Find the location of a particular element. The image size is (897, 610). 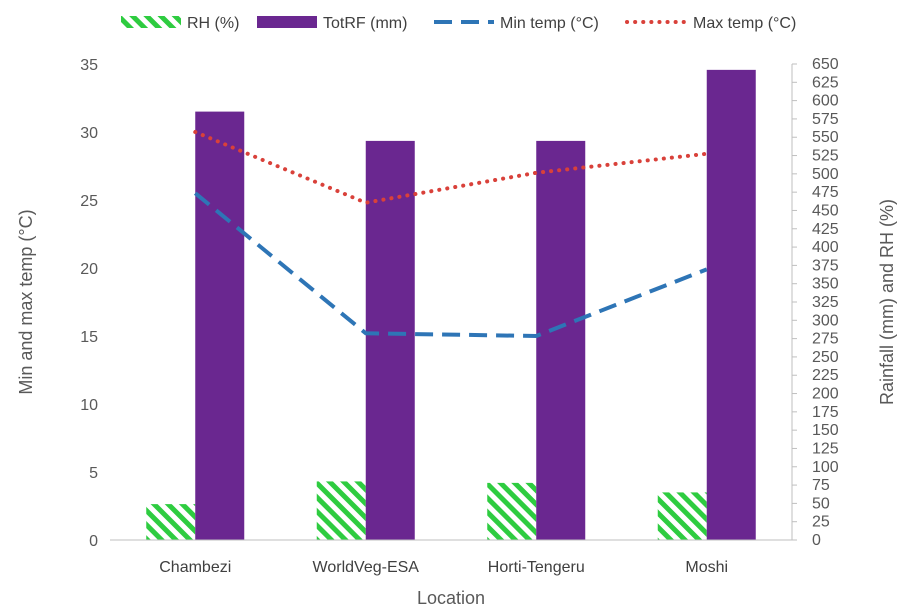

right-tick-label: 275 is located at coordinates (825, 339).